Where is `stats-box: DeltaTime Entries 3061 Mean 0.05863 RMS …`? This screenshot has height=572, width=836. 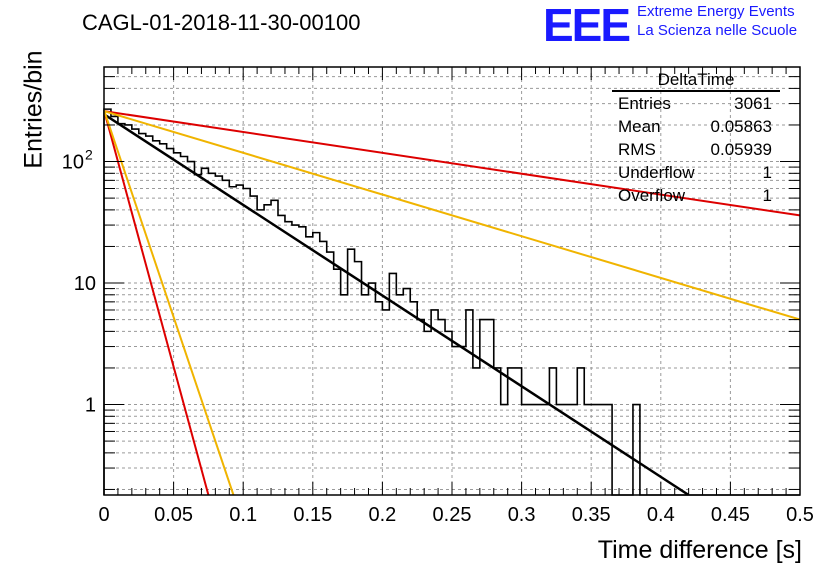 stats-box: DeltaTime Entries 3061 Mean 0.05863 RMS … is located at coordinates (696, 138).